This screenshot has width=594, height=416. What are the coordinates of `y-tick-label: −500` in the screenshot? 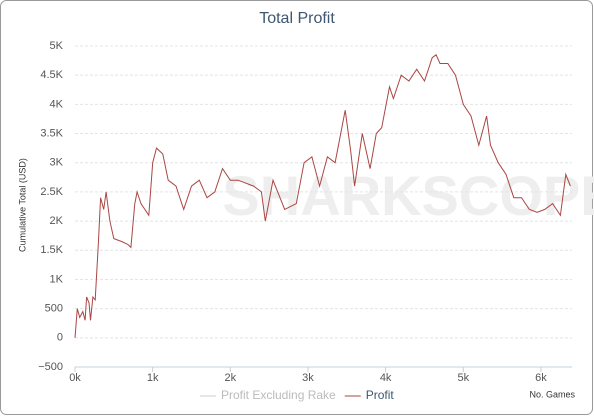 It's located at (50, 367).